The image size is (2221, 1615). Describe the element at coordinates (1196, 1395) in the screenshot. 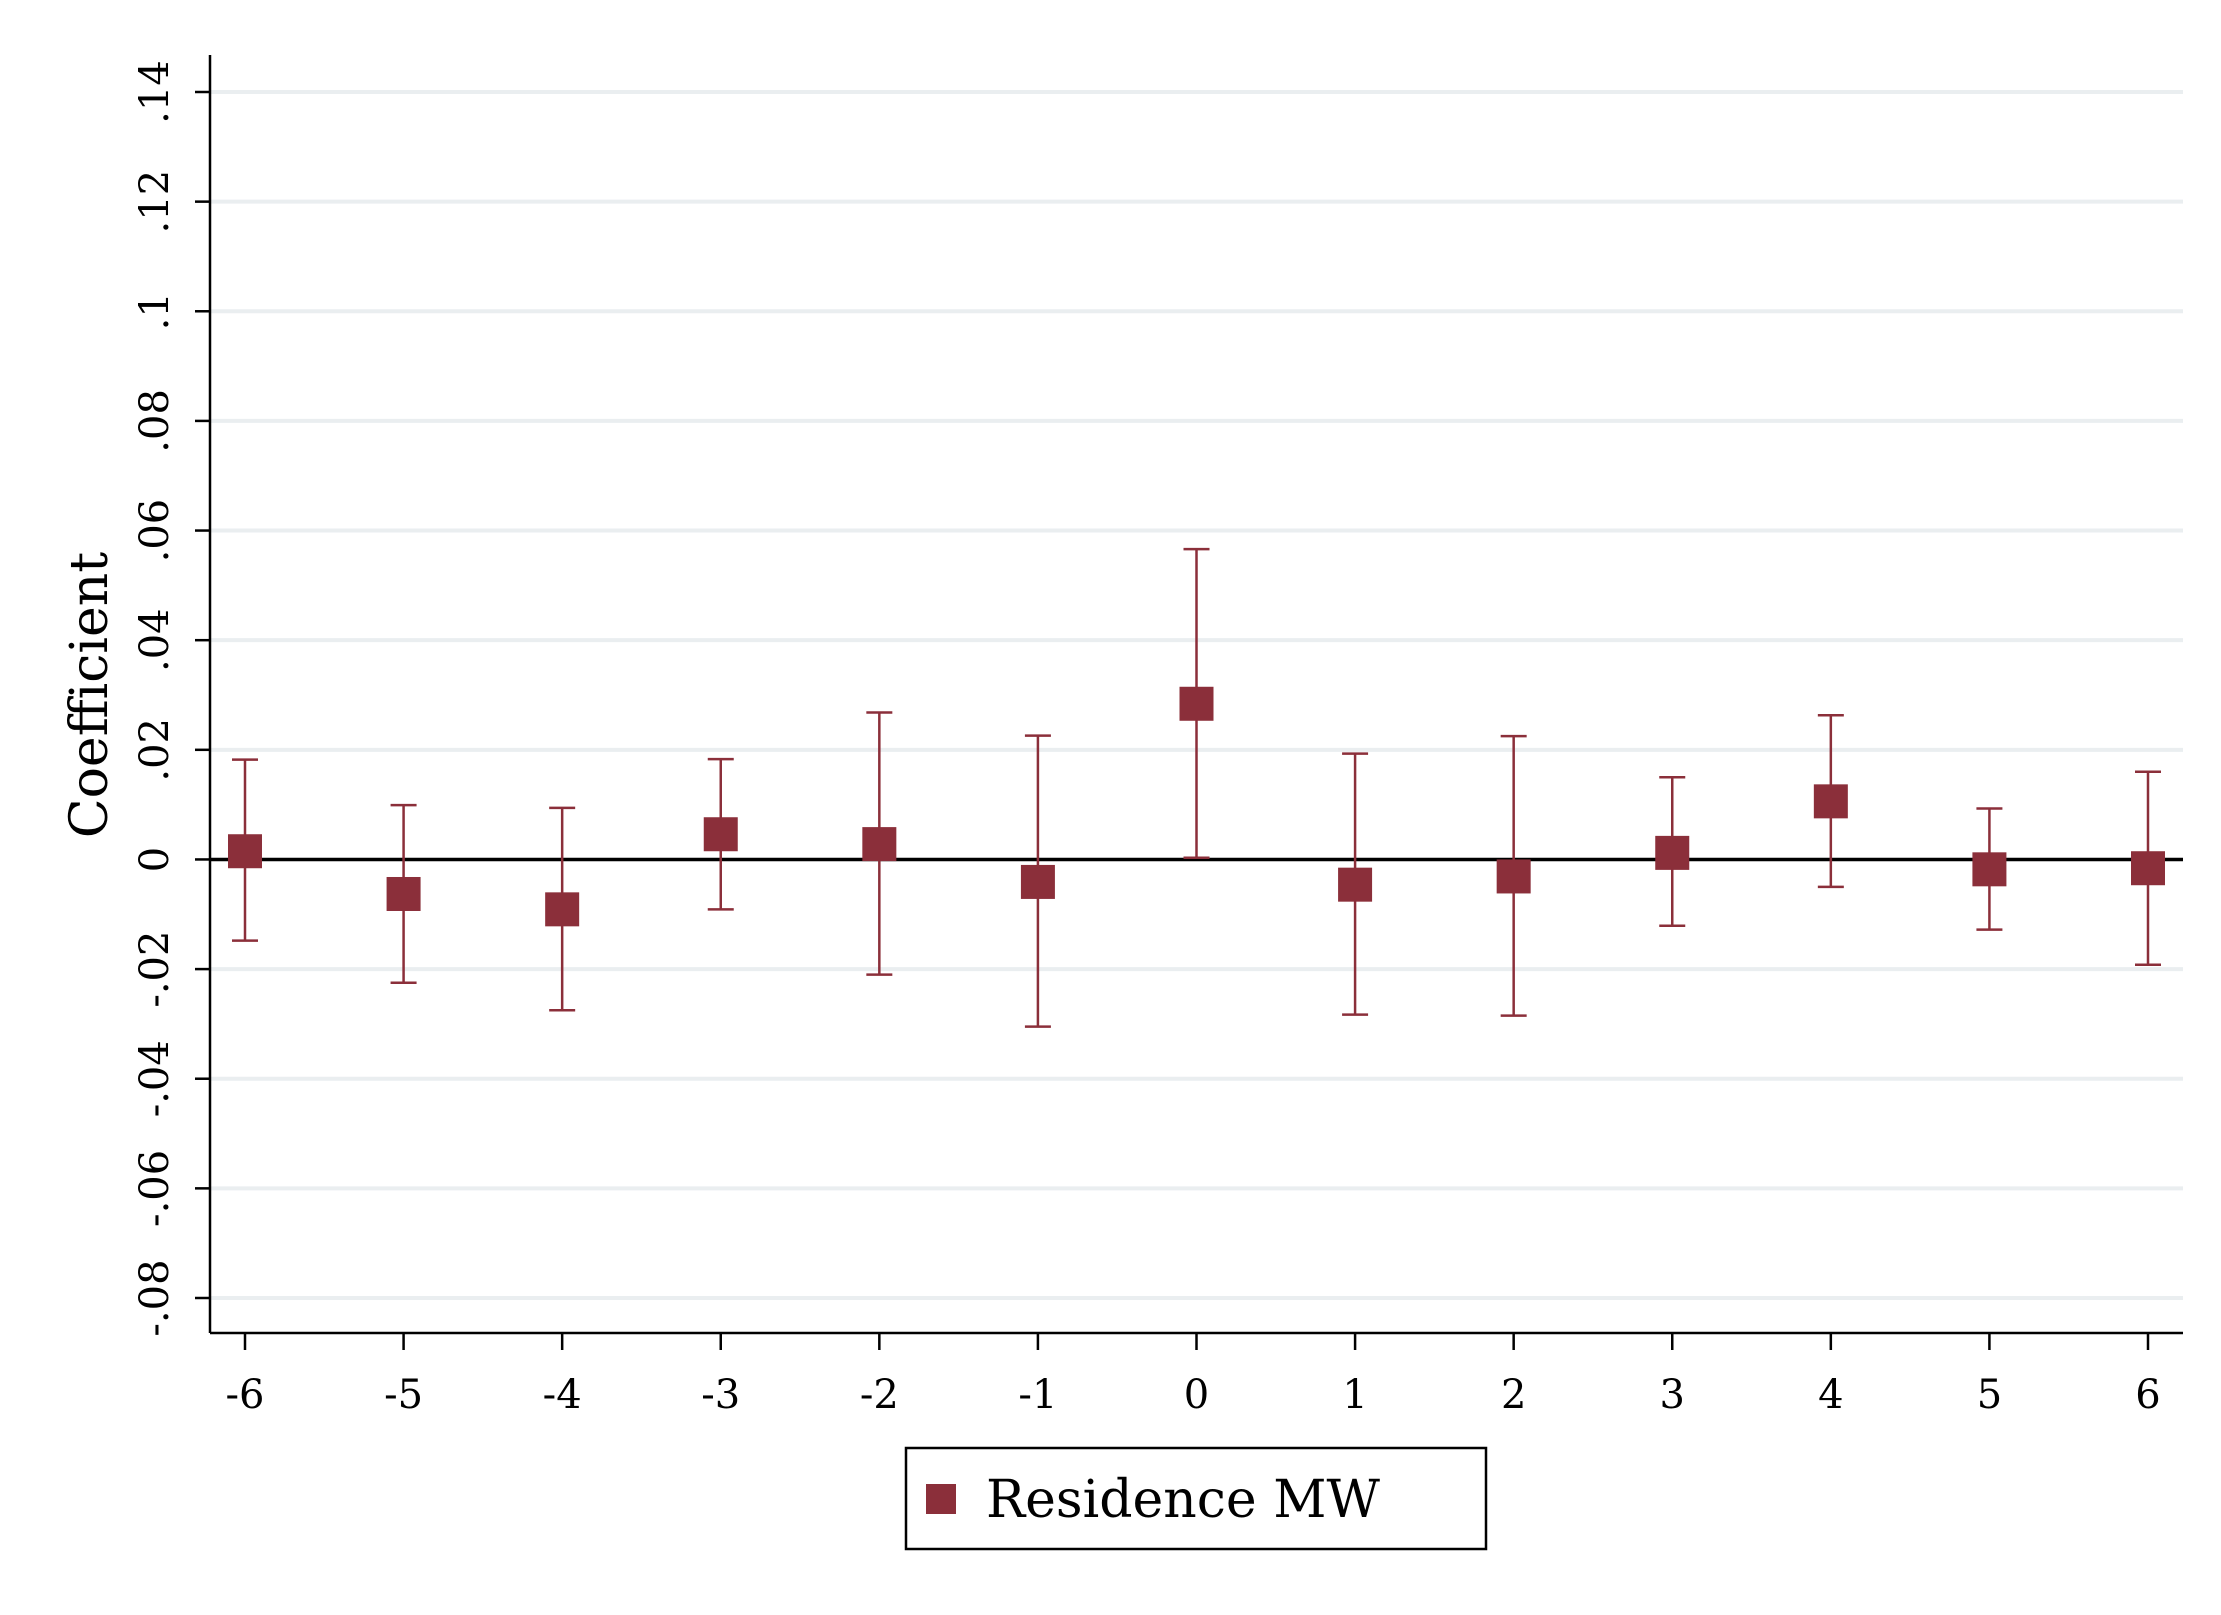

I see `x-tick-label-6: 0` at that location.